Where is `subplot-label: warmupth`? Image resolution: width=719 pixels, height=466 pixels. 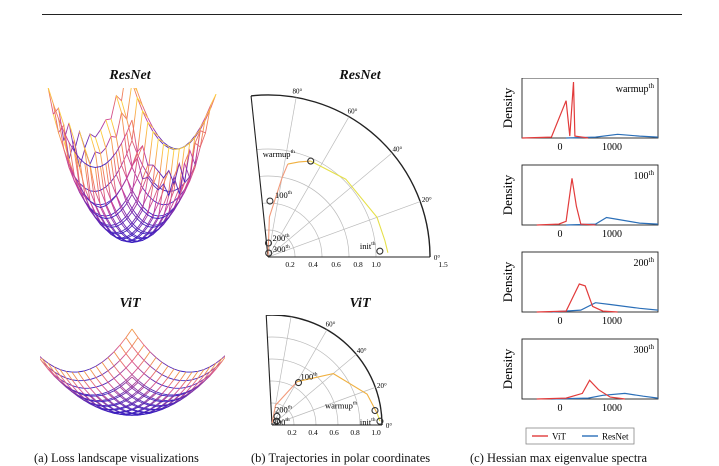
subplot-label: warmupth is located at coordinates (635, 88).